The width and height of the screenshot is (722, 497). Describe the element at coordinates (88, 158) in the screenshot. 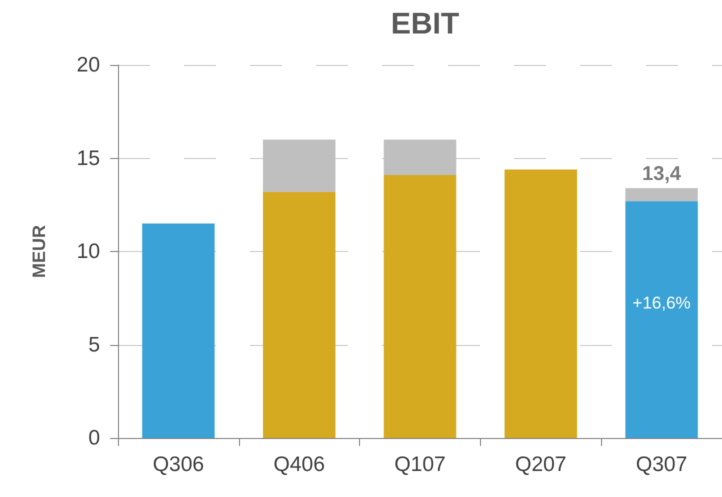

I see `y-tick-label: 15` at that location.